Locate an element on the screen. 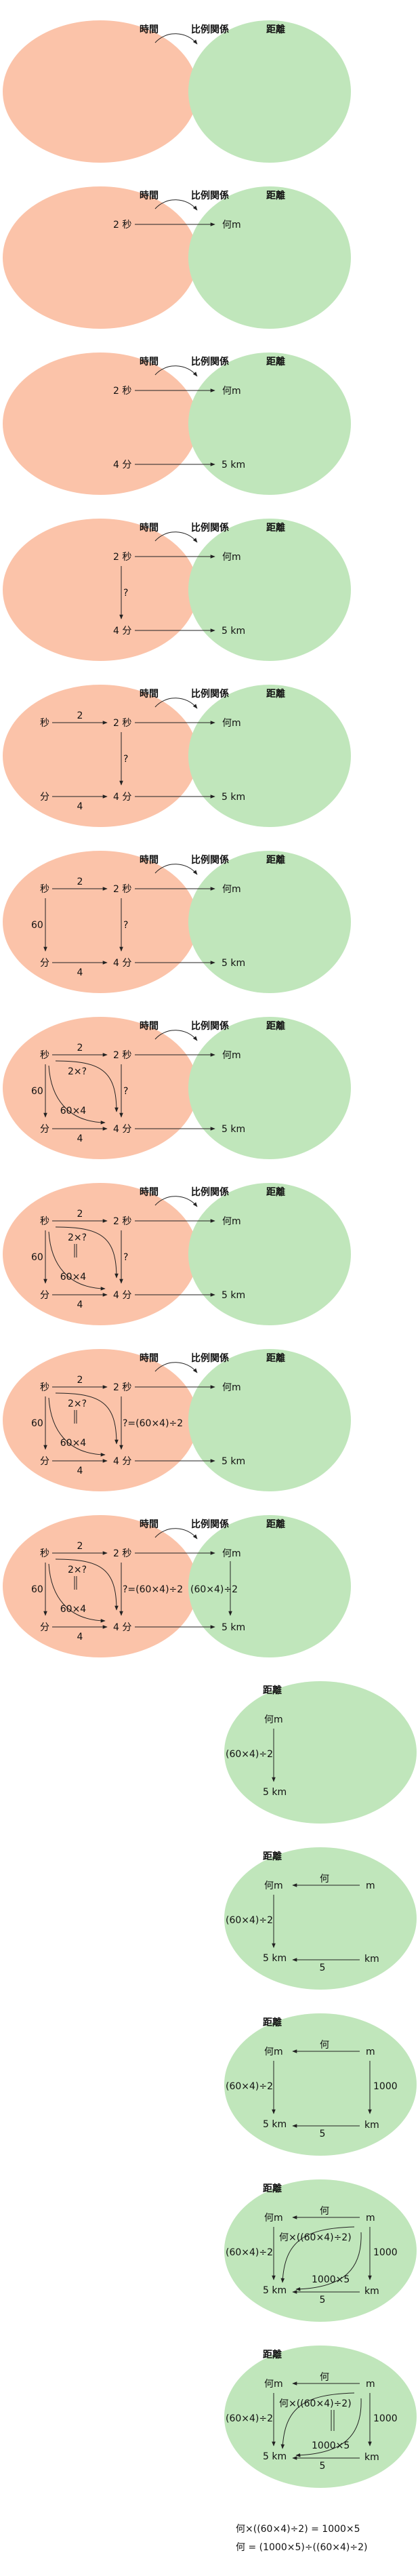  curve-m-to-5km is located at coordinates (317, 2420).